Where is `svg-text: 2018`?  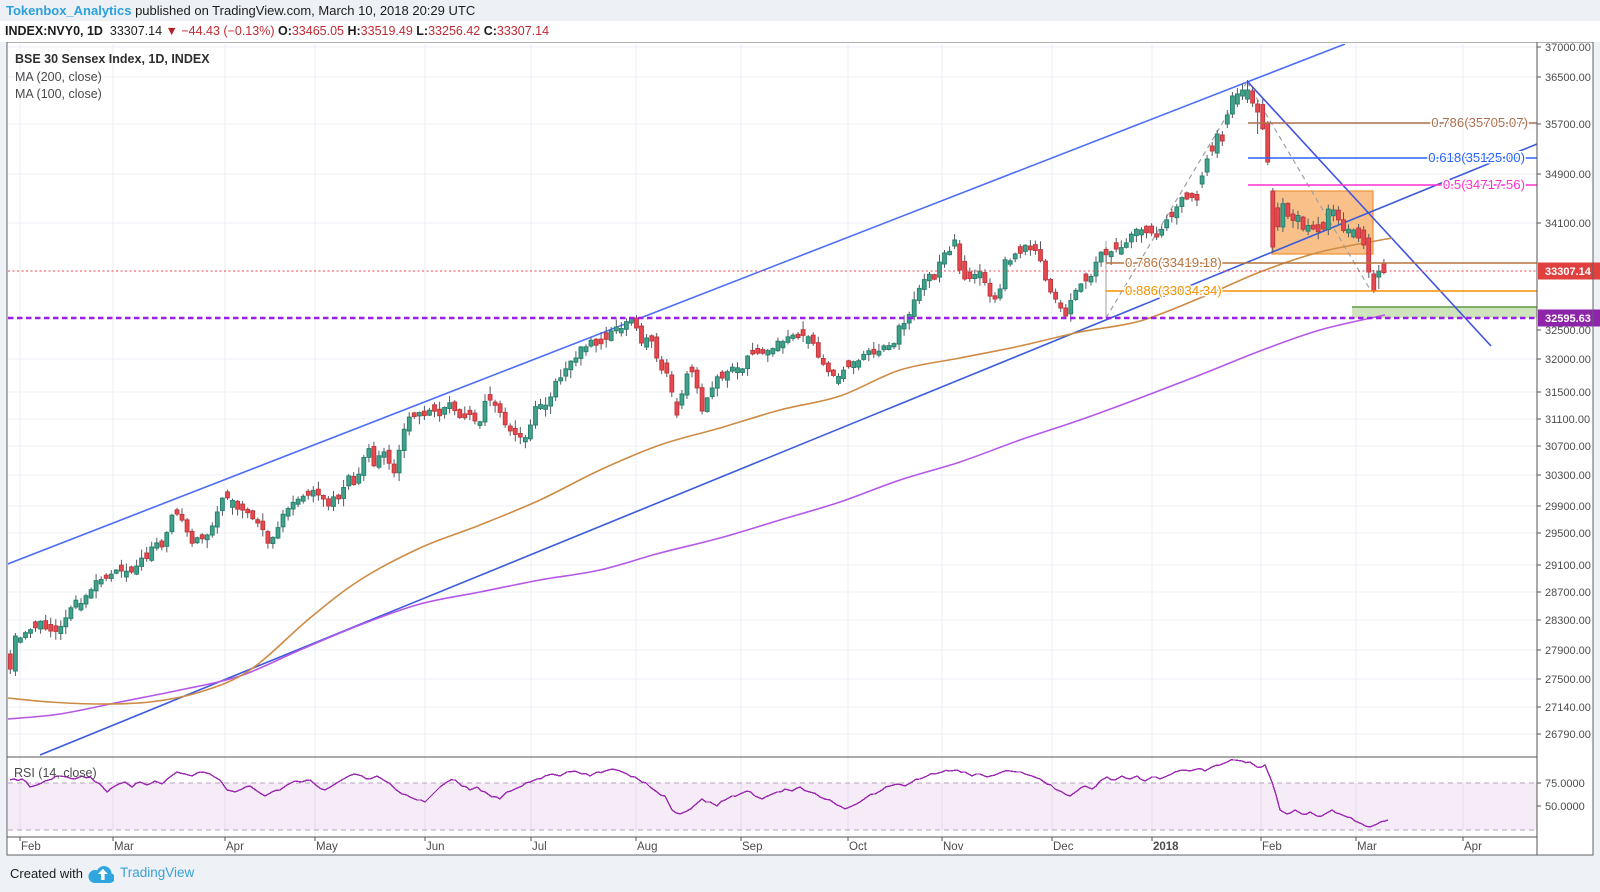 svg-text: 2018 is located at coordinates (1166, 847).